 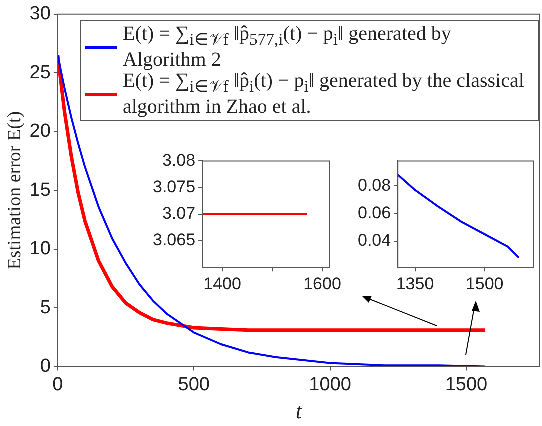 I want to click on y-tick-label: 3.07, so click(x=179, y=214).